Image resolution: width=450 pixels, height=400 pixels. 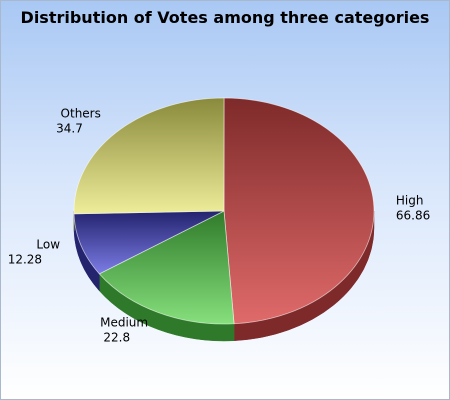 I want to click on slice-label-high: High, so click(x=410, y=201).